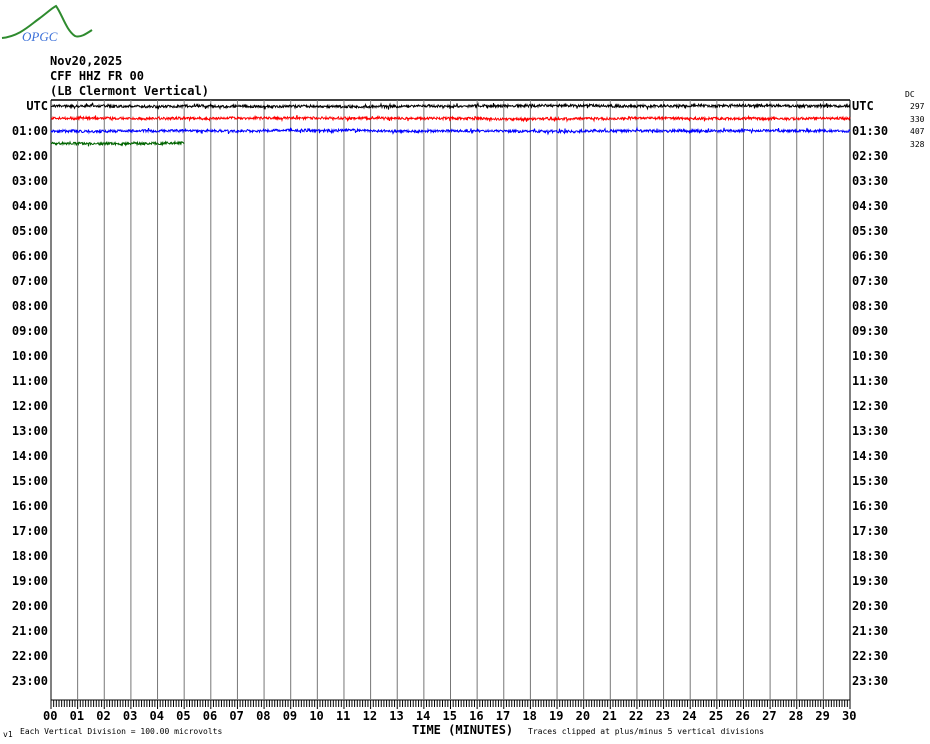 The image size is (930, 744). I want to click on right-time-label: 07:30, so click(870, 281).